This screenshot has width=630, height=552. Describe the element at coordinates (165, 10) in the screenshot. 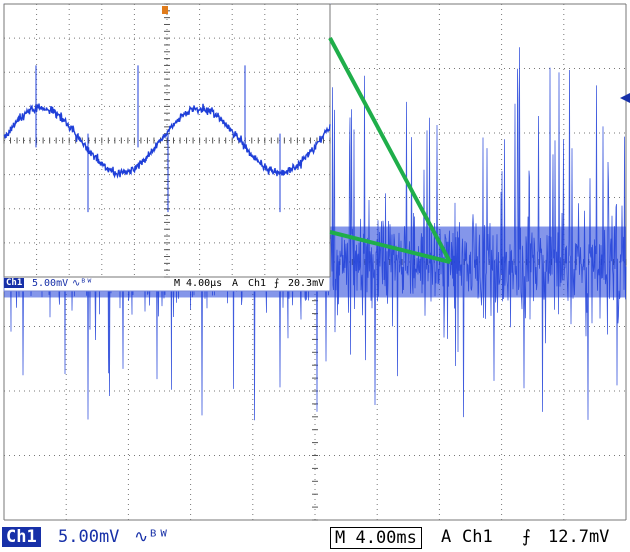

I see `inset-trigger-marker-icon` at that location.